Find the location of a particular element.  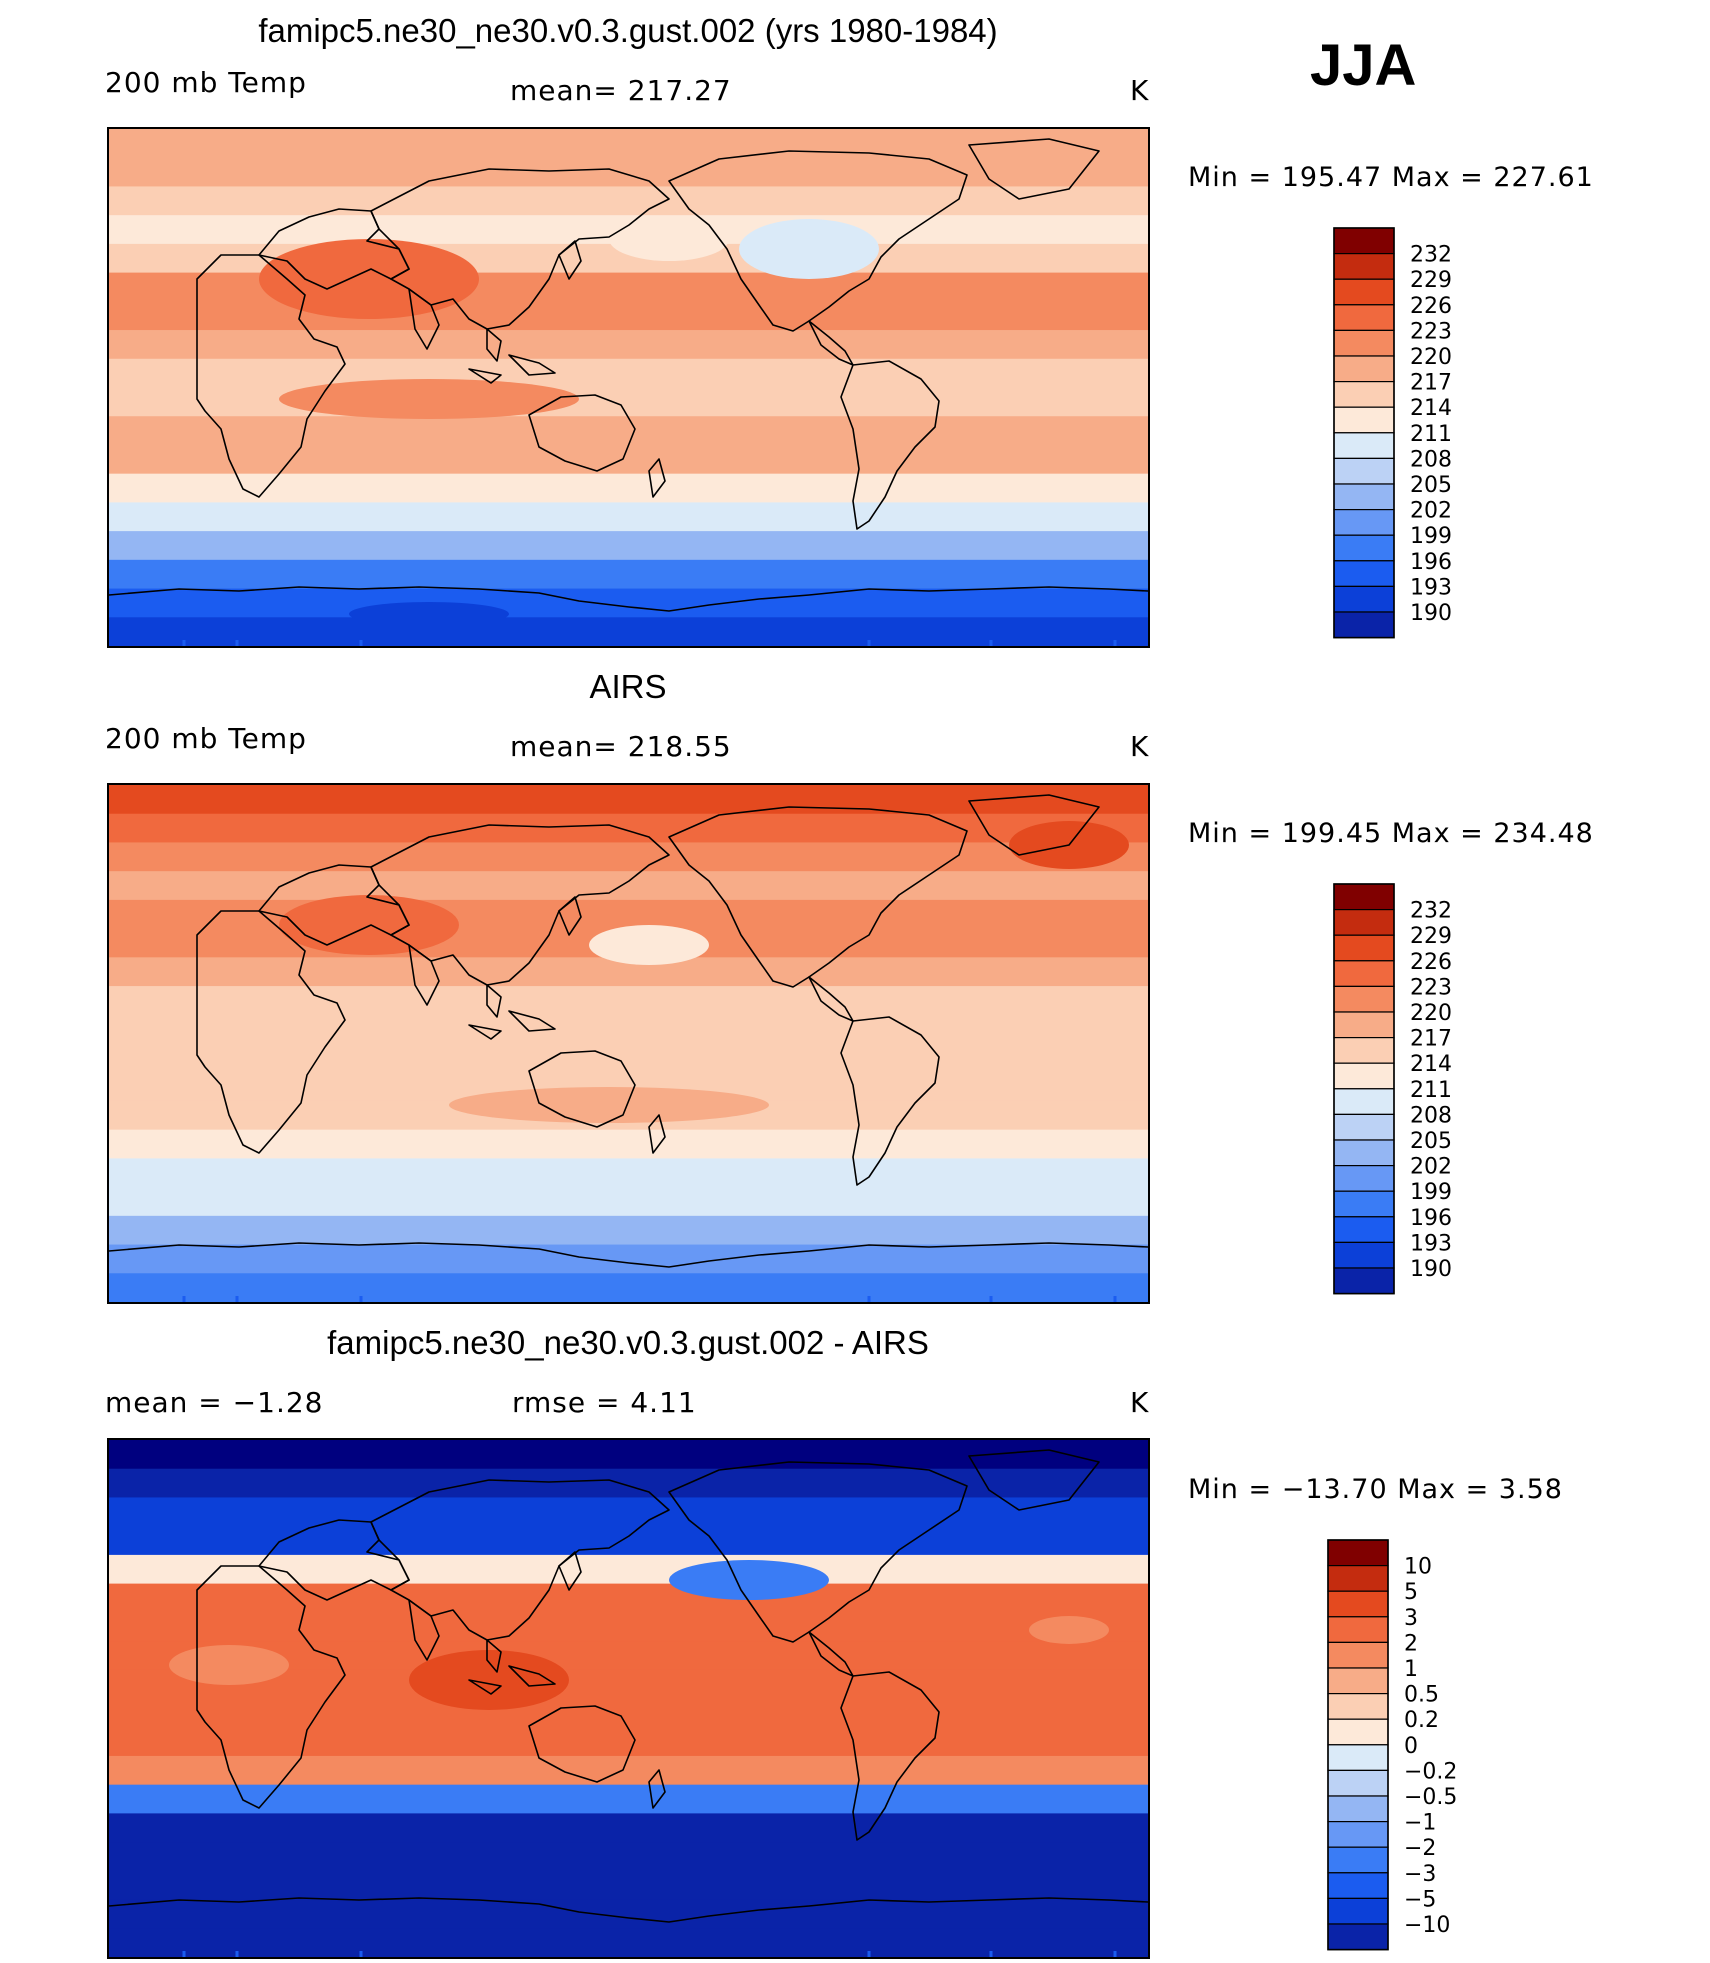

colorbar-tick-label: −1 is located at coordinates (1420, 1823).